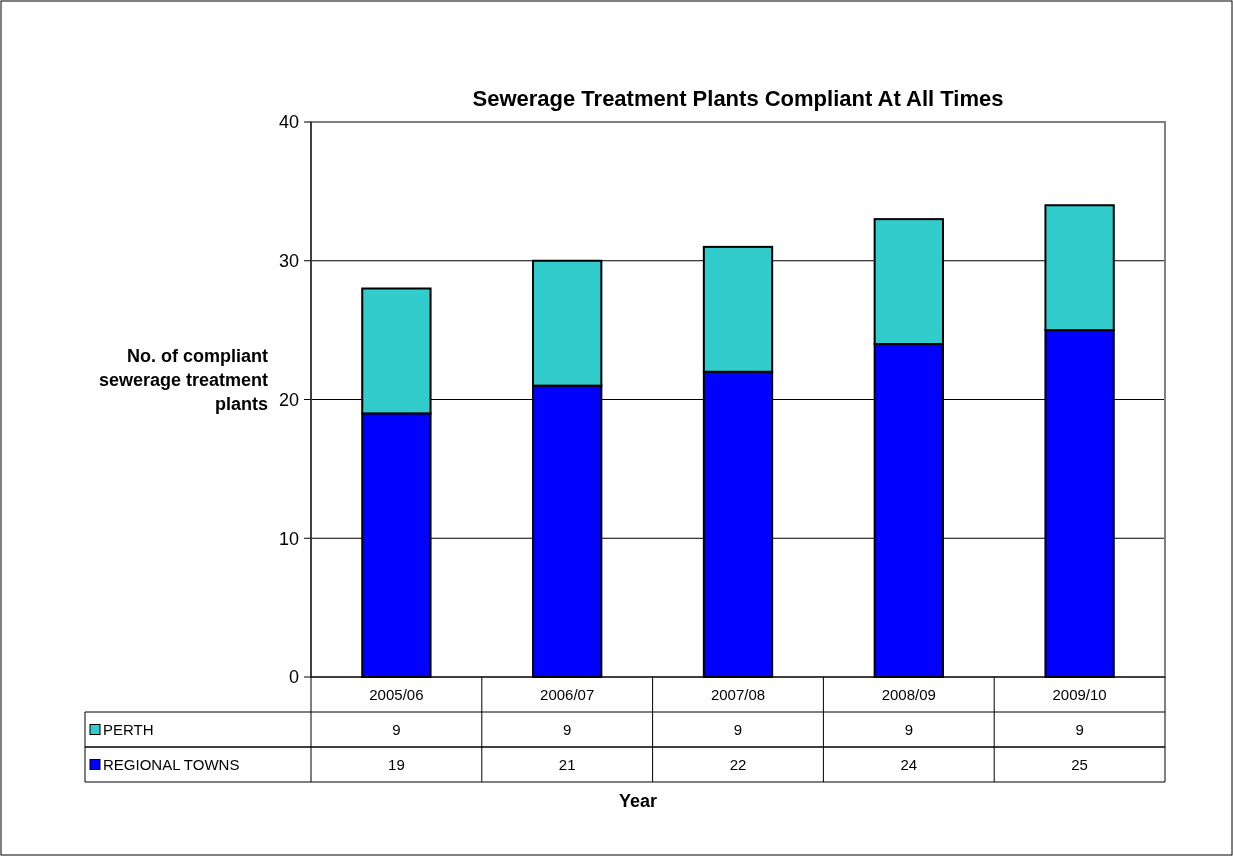 Image resolution: width=1233 pixels, height=856 pixels. I want to click on legend-label: REGIONAL TOWNS, so click(171, 764).